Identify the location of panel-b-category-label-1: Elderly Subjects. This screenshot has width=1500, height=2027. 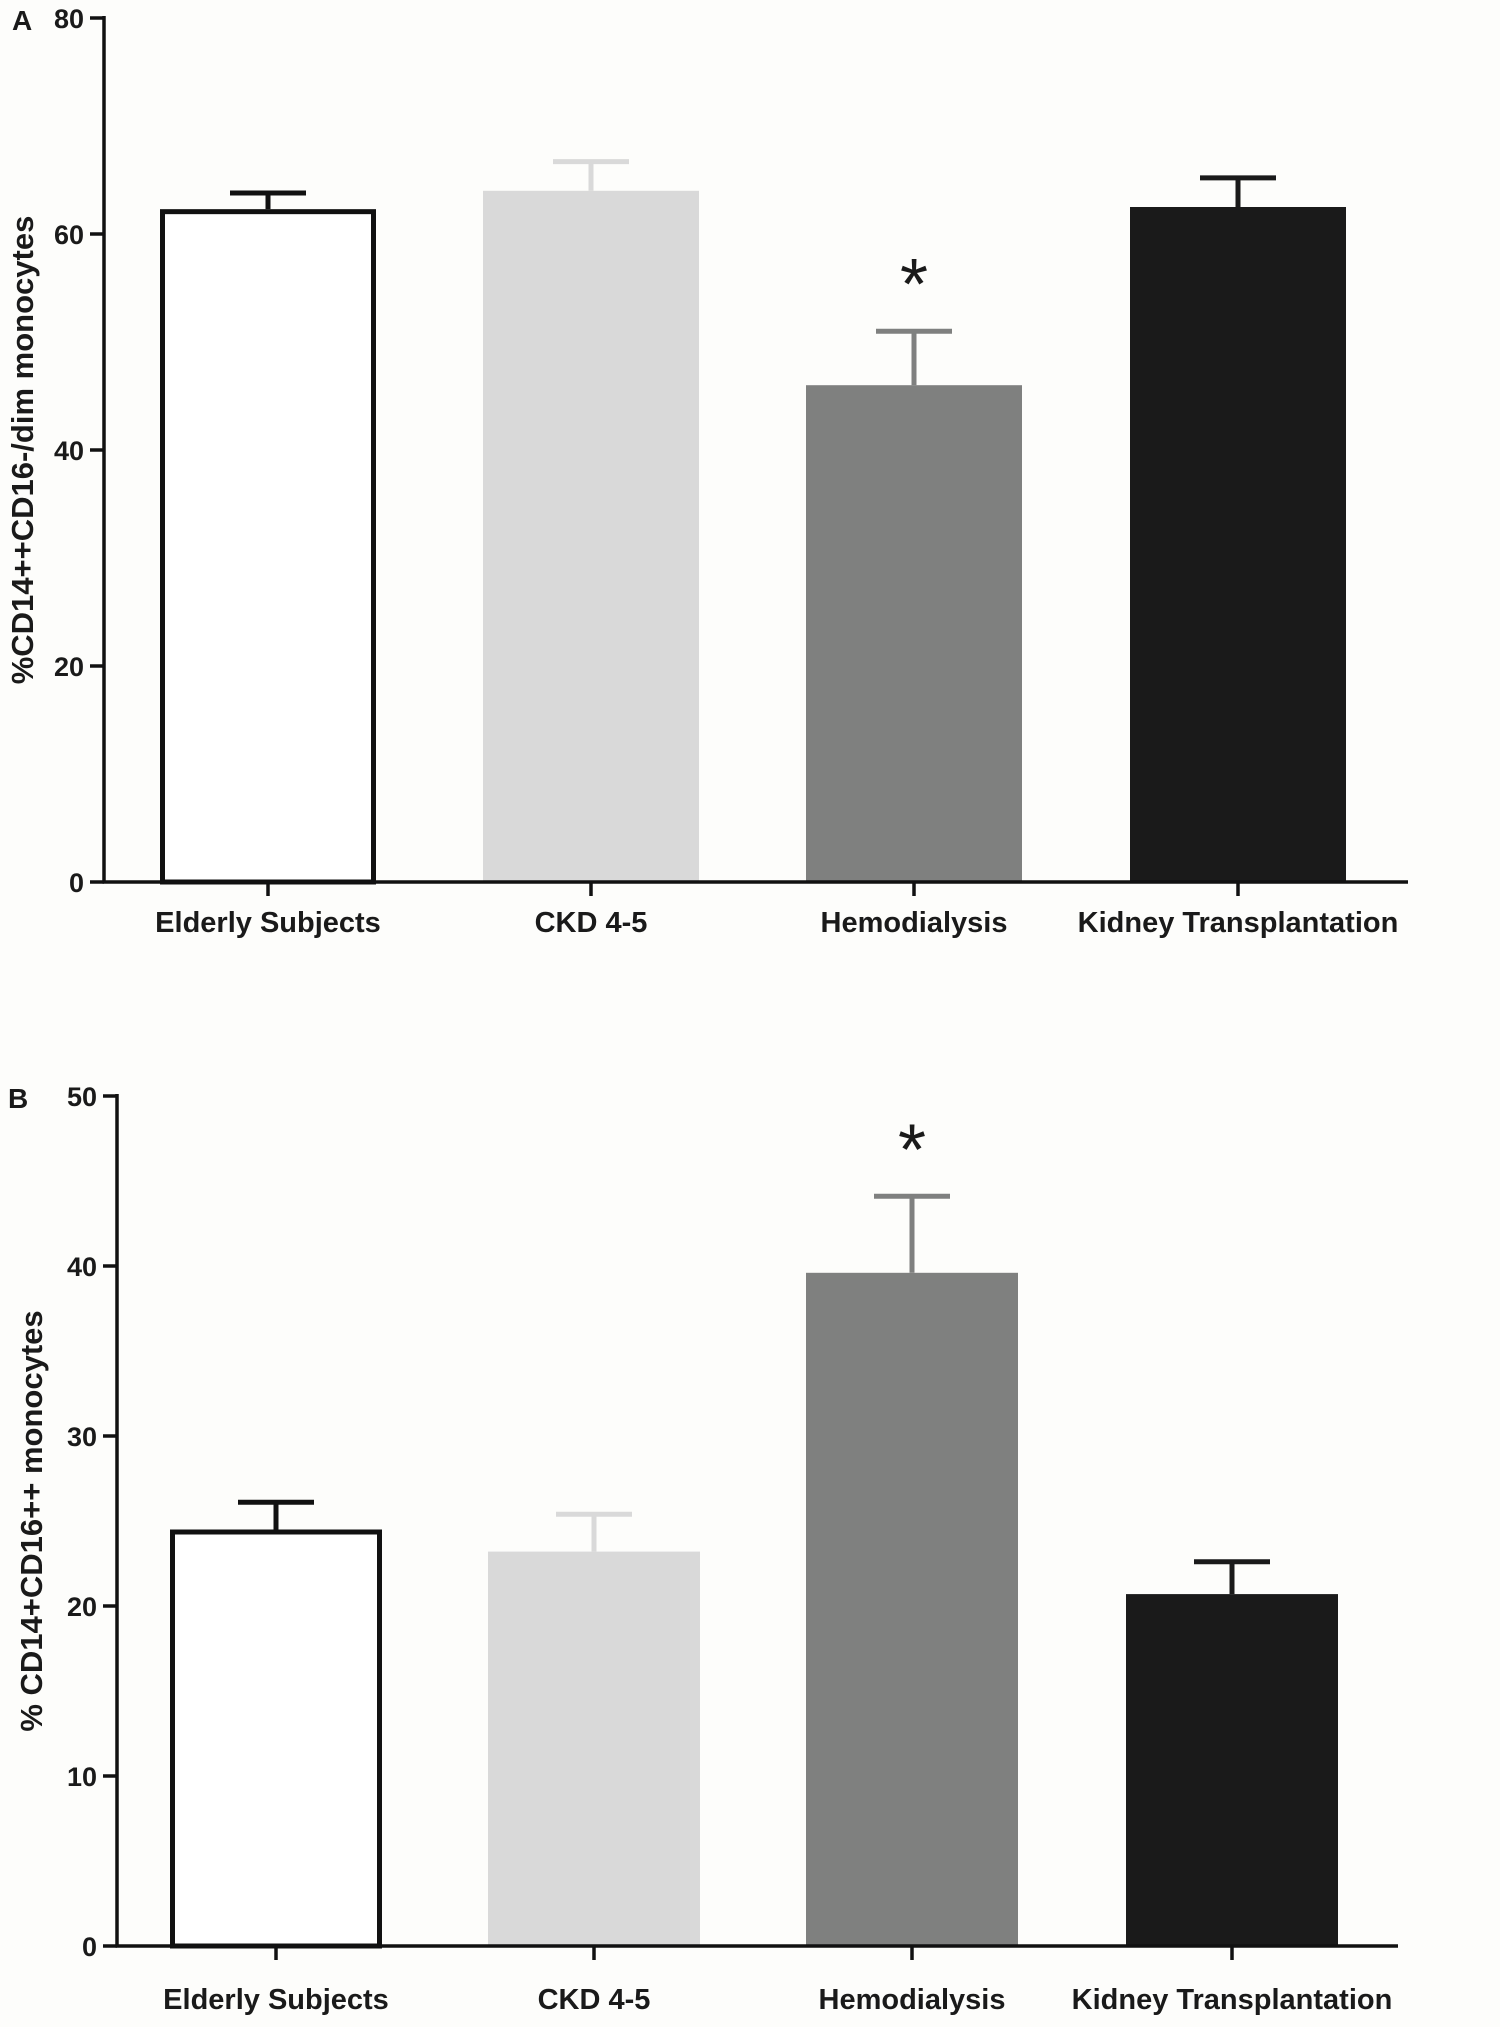
(276, 2000).